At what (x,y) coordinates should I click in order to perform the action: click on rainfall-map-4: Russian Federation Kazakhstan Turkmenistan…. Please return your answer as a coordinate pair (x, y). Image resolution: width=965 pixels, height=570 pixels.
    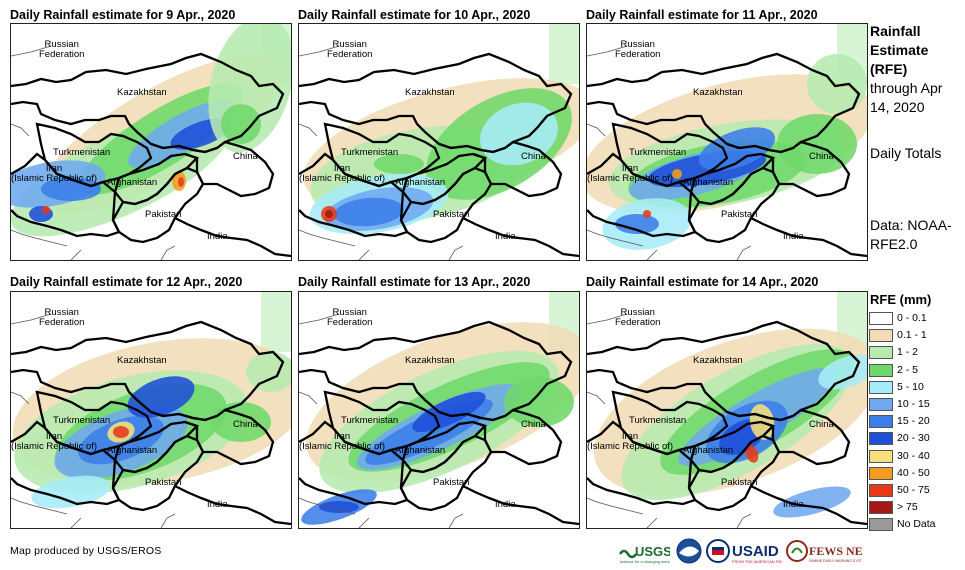
    Looking at the image, I should click on (151, 410).